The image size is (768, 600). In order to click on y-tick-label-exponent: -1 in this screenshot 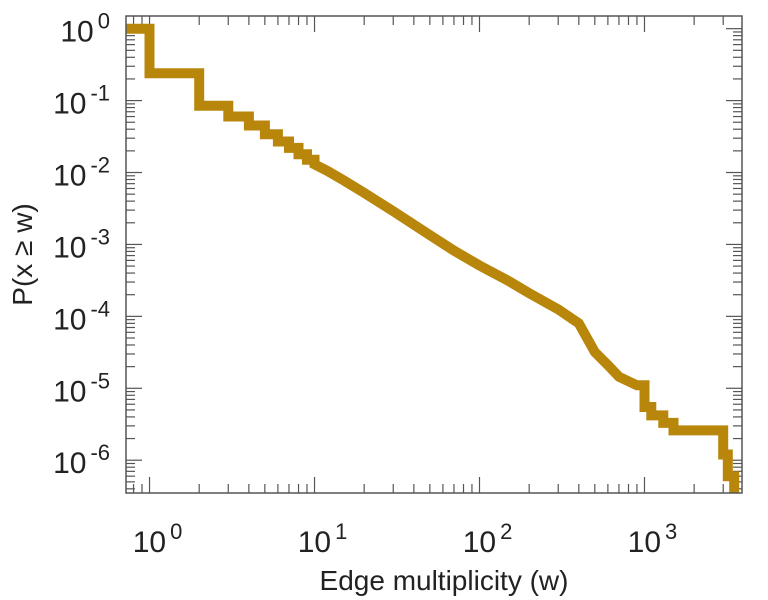, I will do `click(100, 93)`.